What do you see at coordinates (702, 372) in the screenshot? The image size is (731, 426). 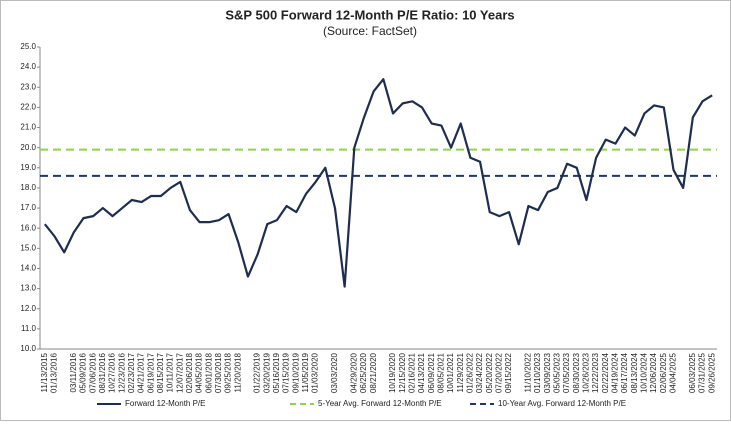 I see `x-tick-label: 07/31/2025` at bounding box center [702, 372].